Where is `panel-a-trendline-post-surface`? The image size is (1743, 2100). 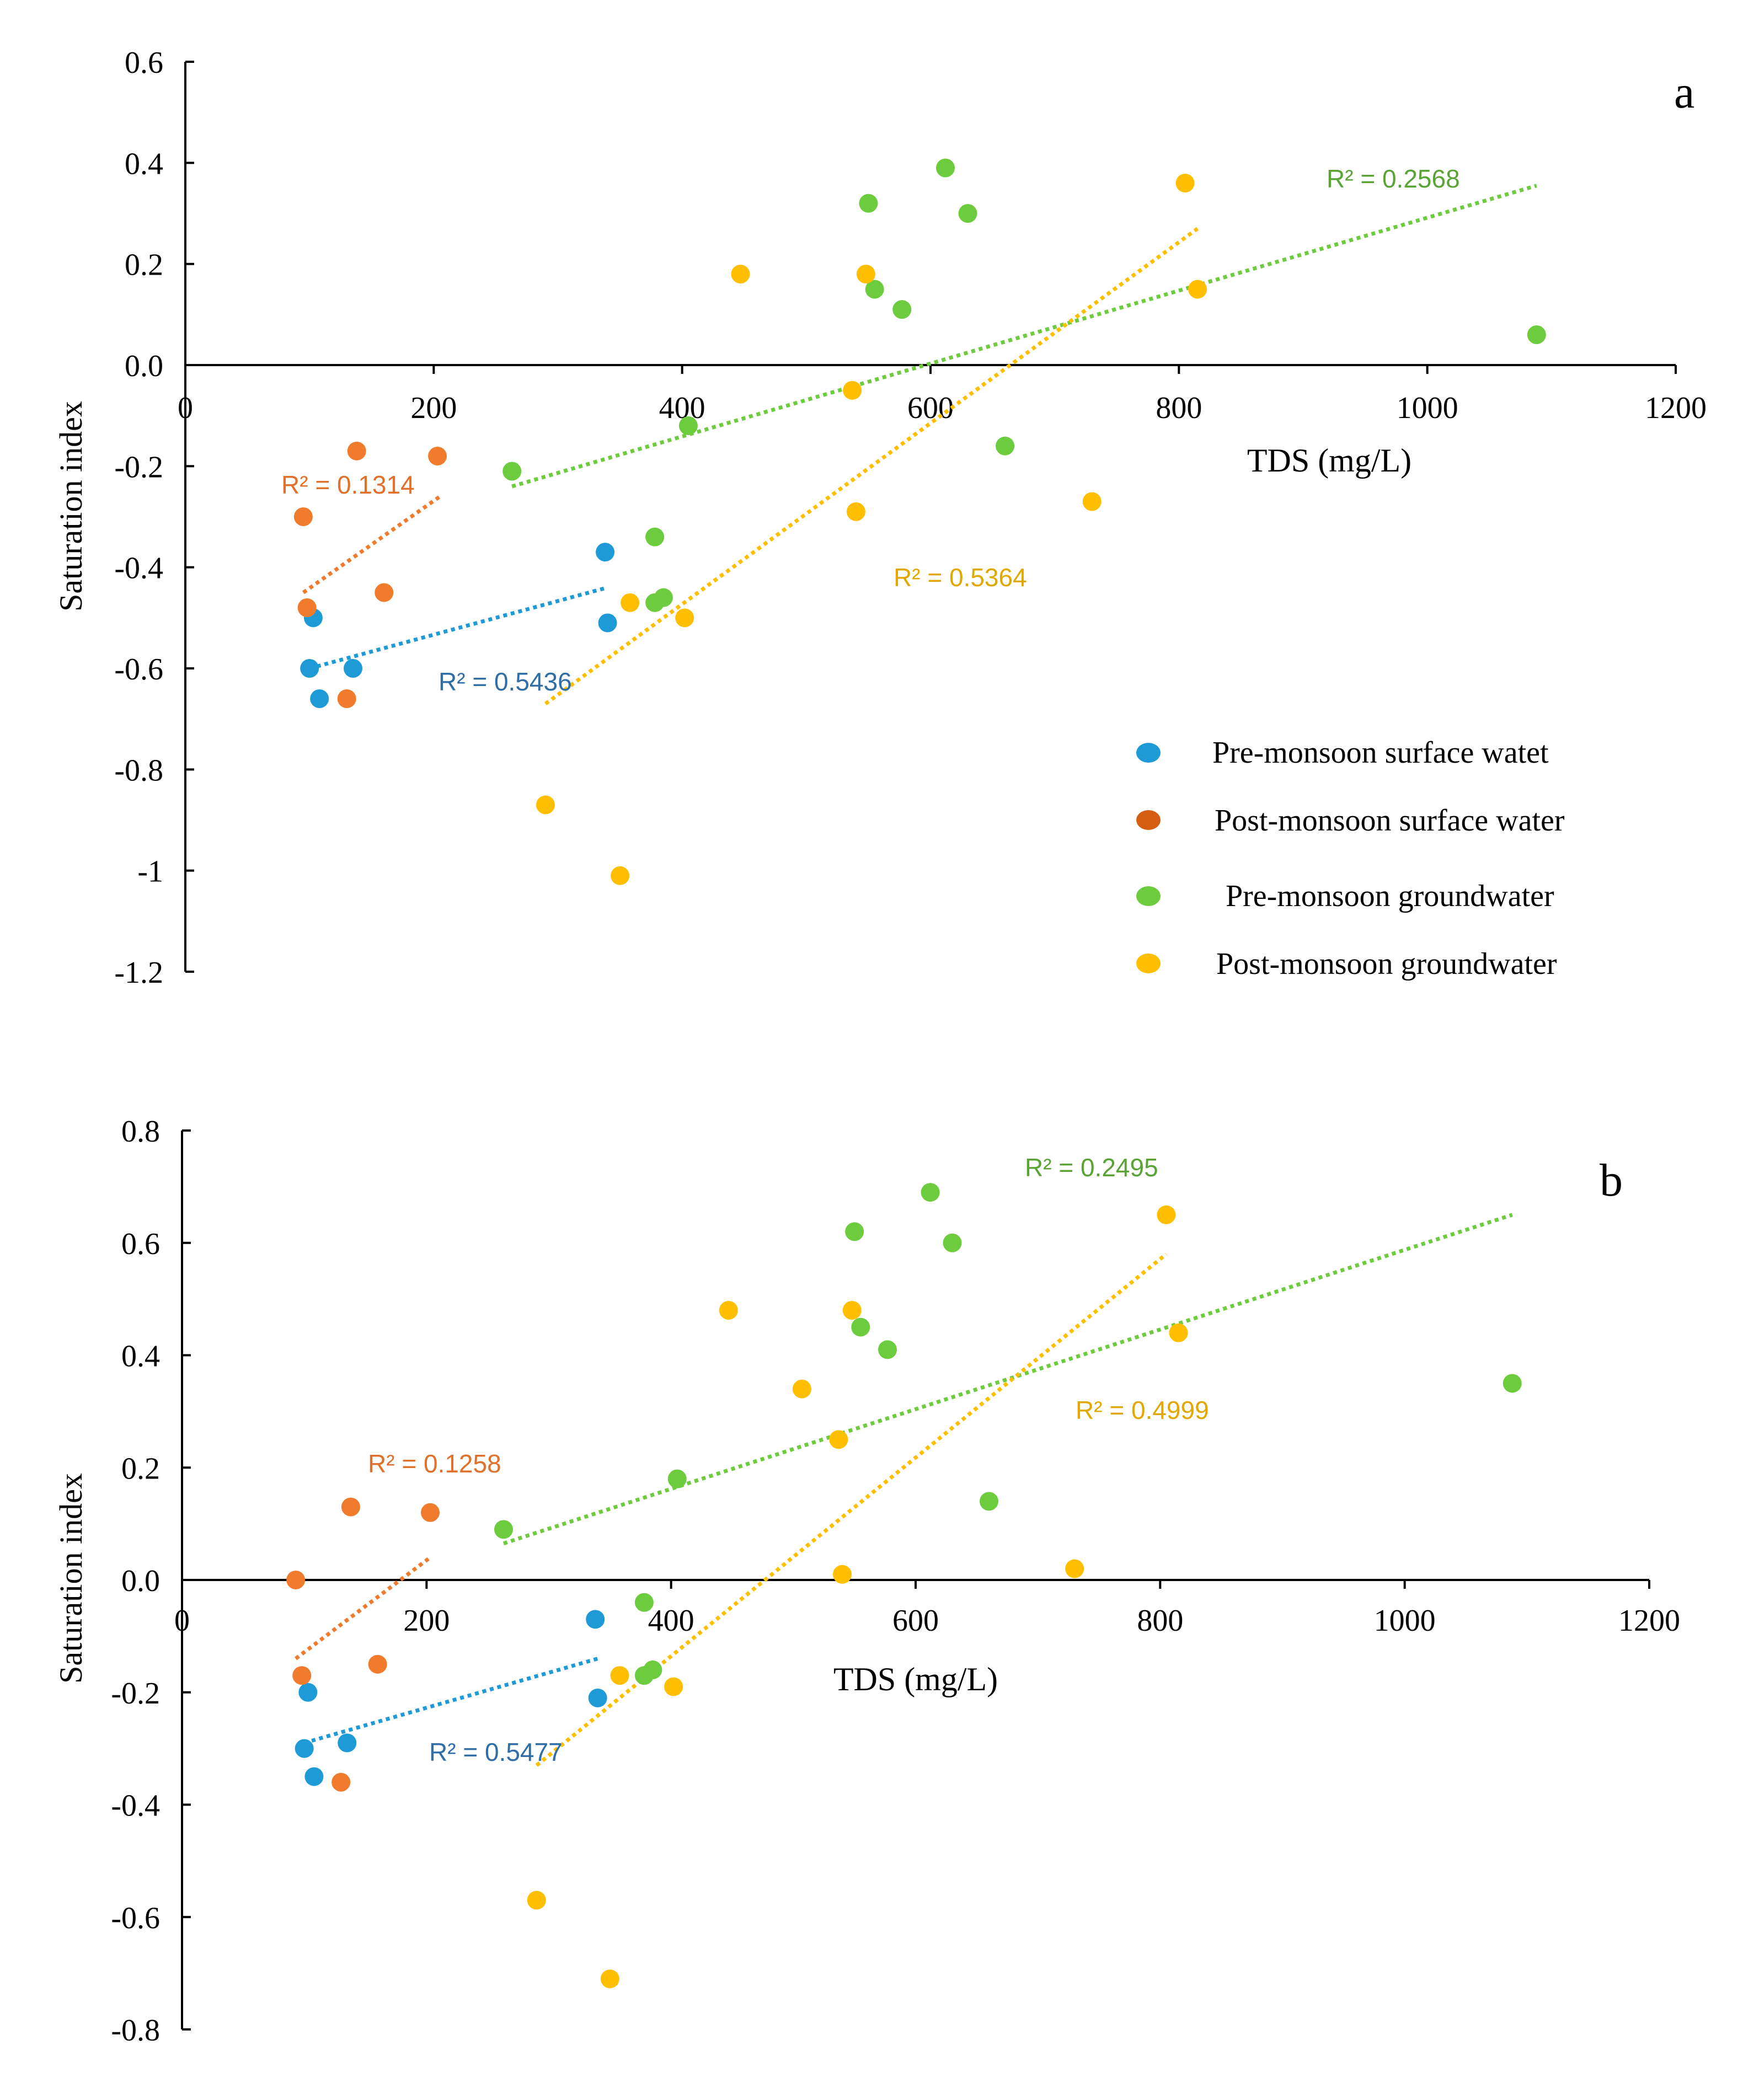 panel-a-trendline-post-surface is located at coordinates (371, 544).